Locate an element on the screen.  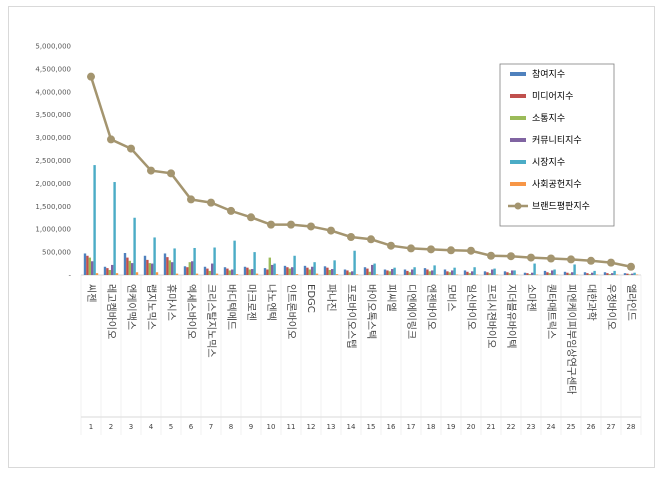
rank-label: 9 is located at coordinates (251, 427).